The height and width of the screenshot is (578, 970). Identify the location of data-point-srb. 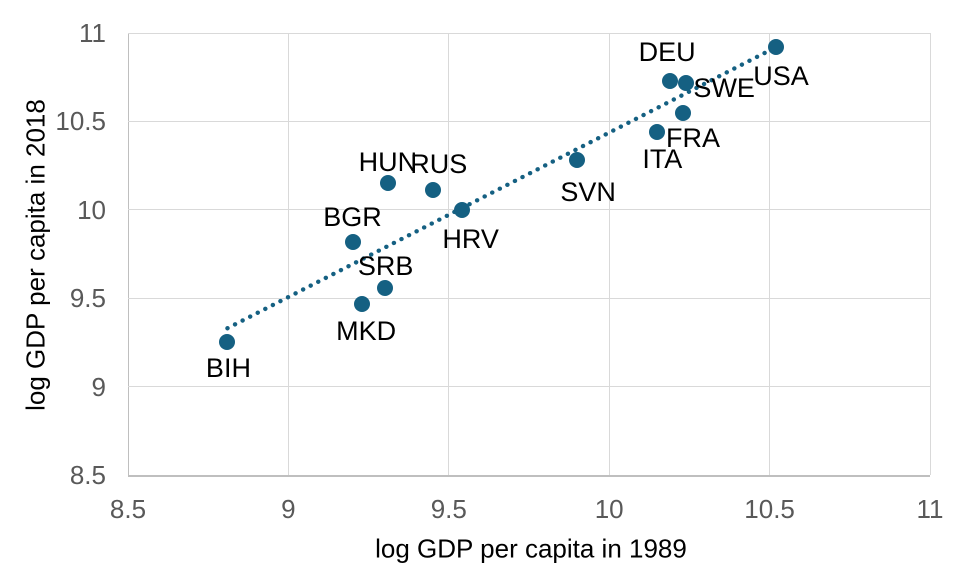
(384, 287).